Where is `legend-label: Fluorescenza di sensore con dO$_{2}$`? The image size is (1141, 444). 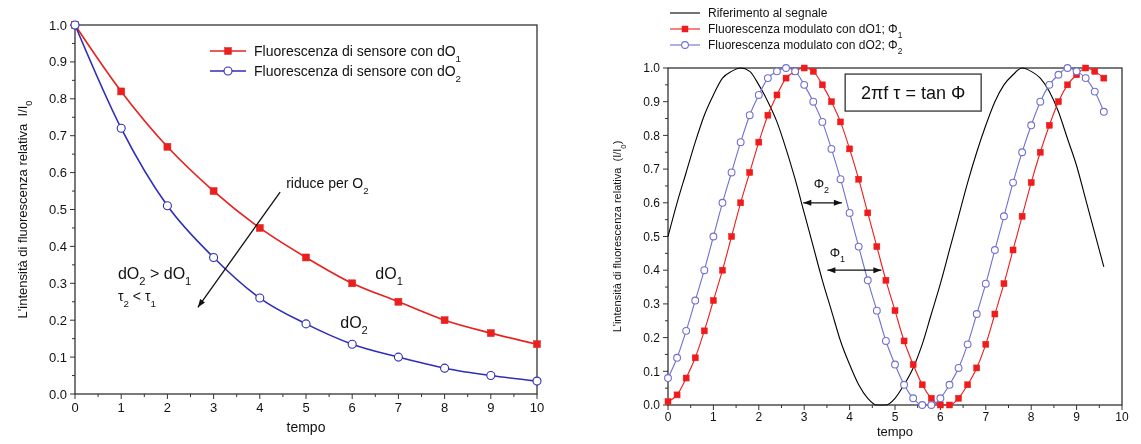
legend-label: Fluorescenza di sensore con dO$_{2}$ is located at coordinates (358, 73).